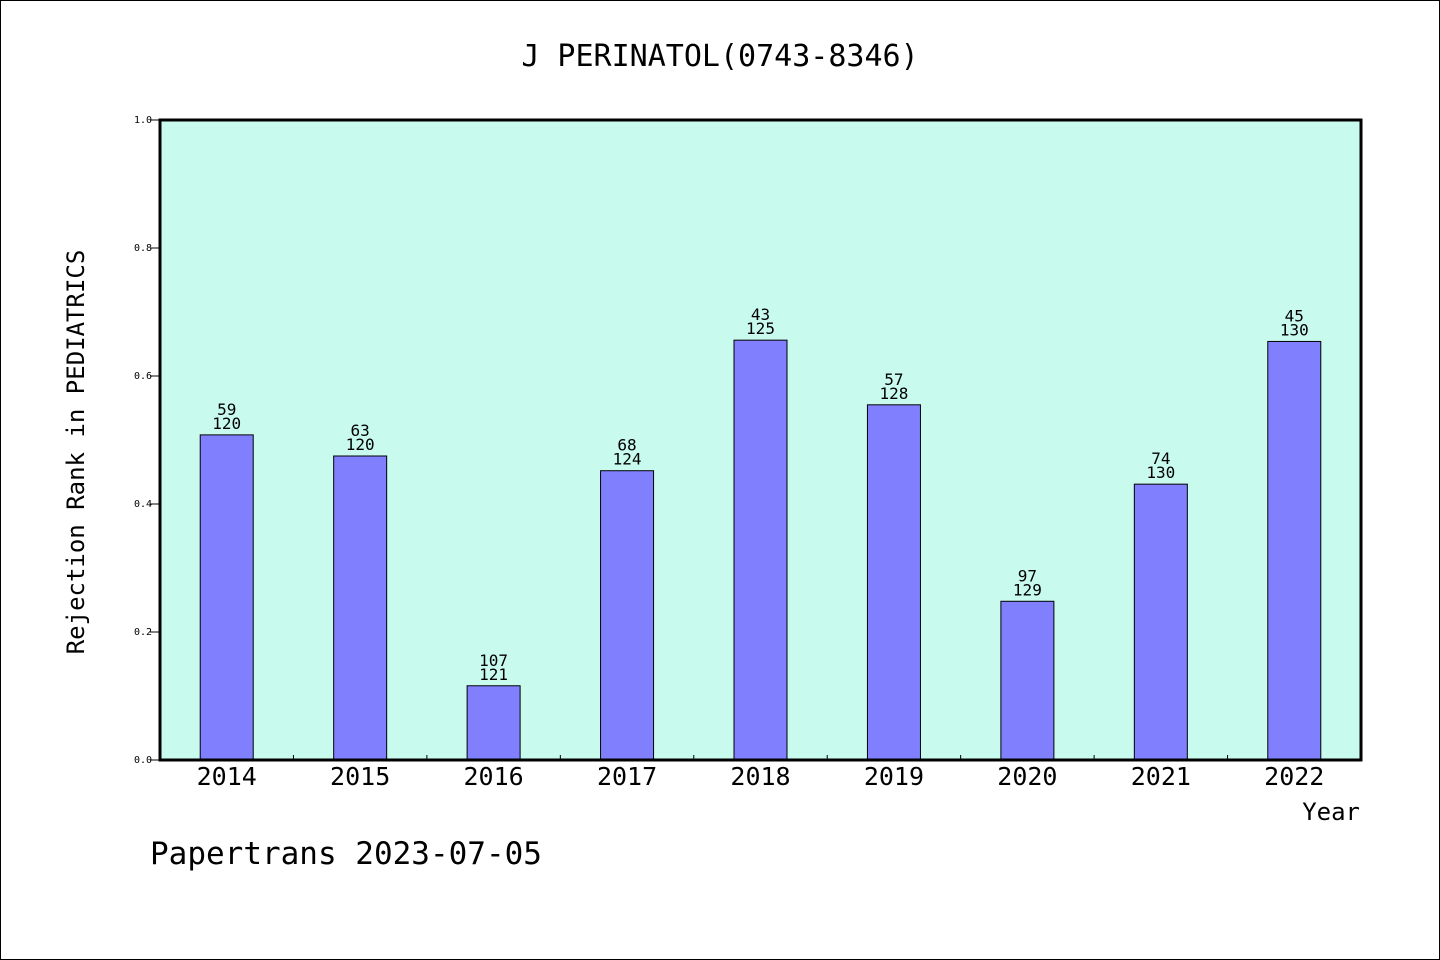 The height and width of the screenshot is (960, 1440). What do you see at coordinates (76, 452) in the screenshot?
I see `y-axis-label: Rejection Rank in PEDIATRICS` at bounding box center [76, 452].